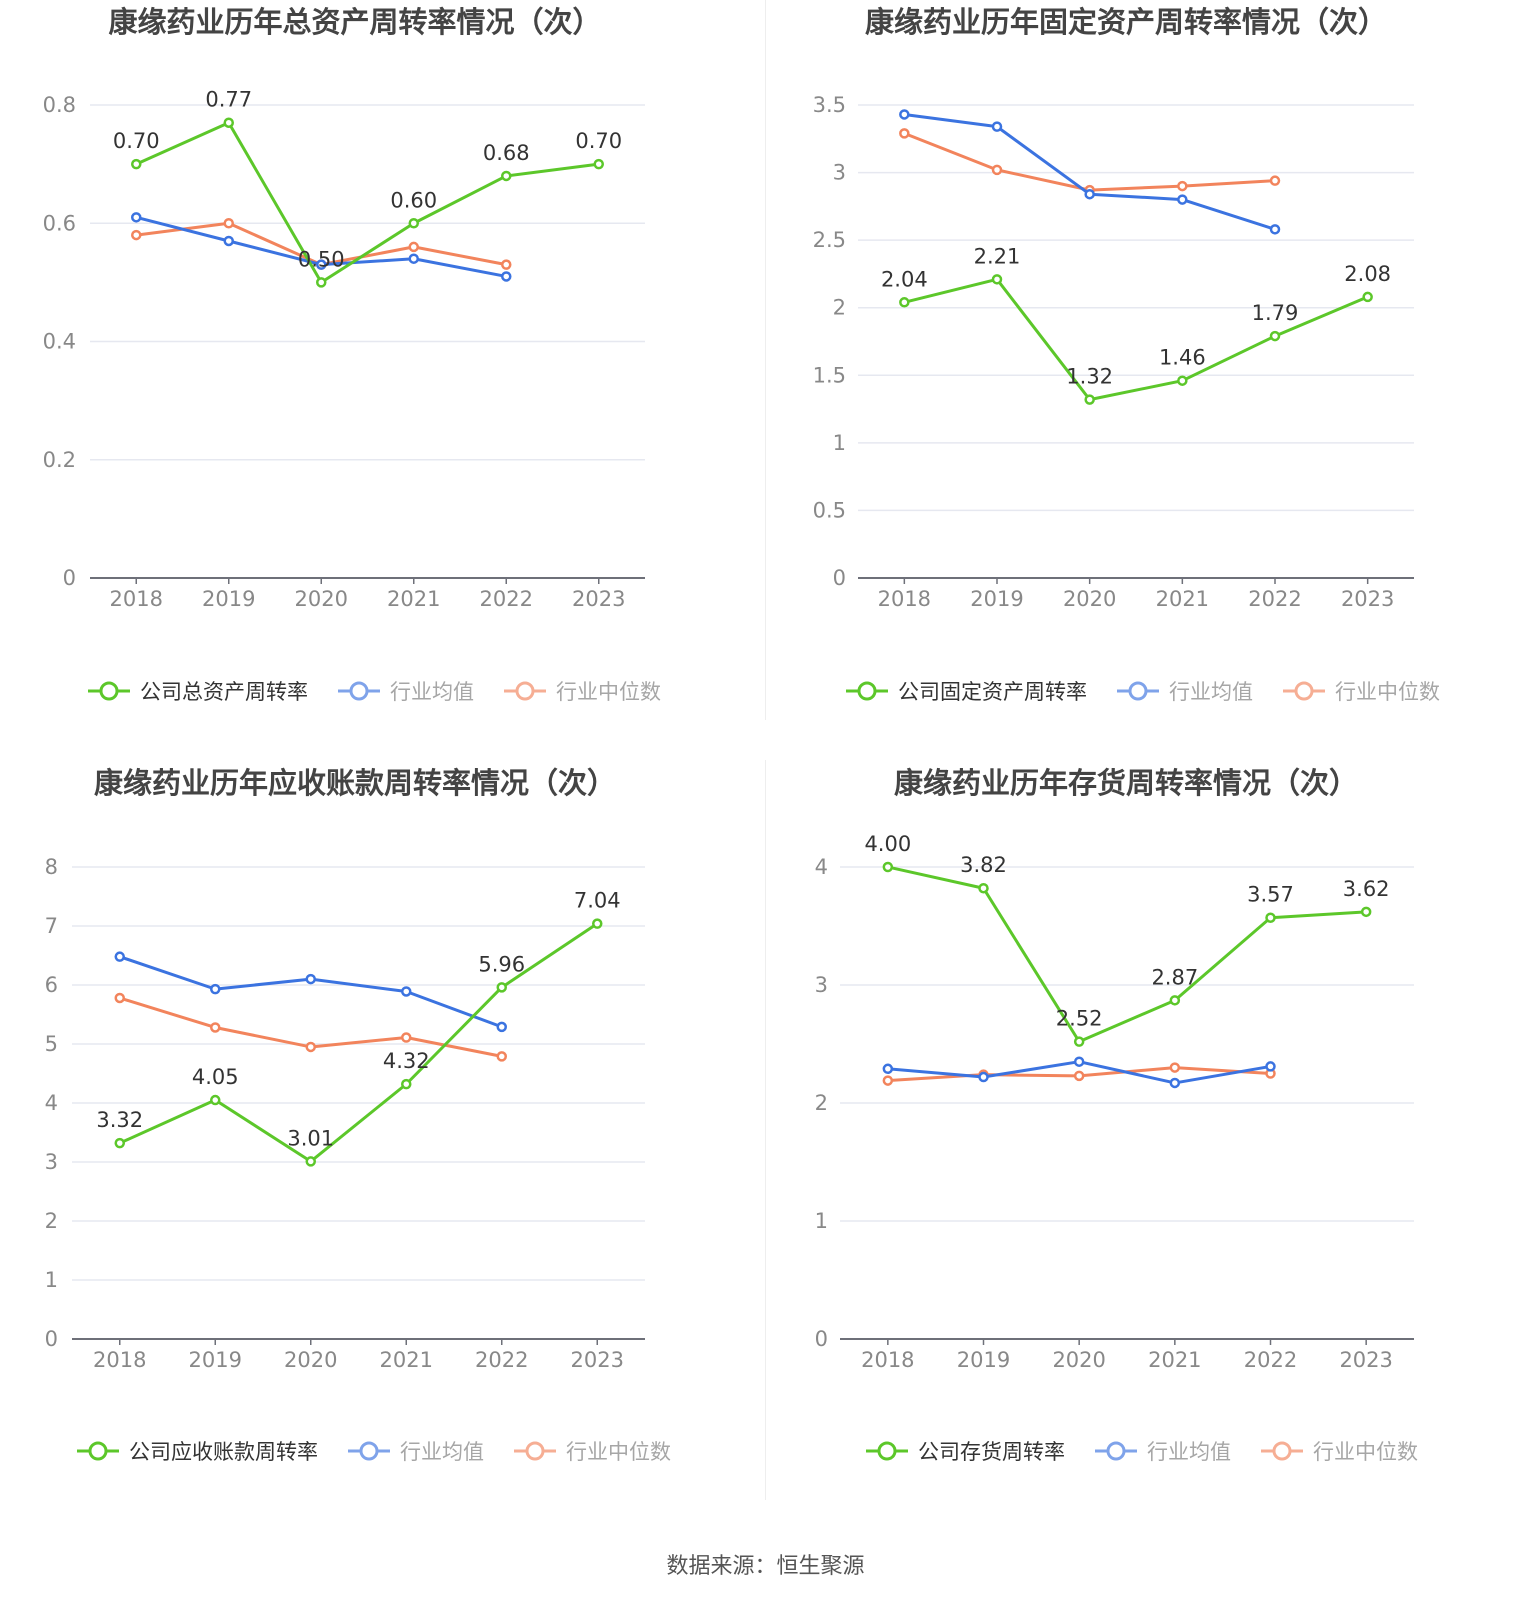 This screenshot has height=1603, width=1531. I want to click on x-tick-label: 2019, so click(983, 1360).